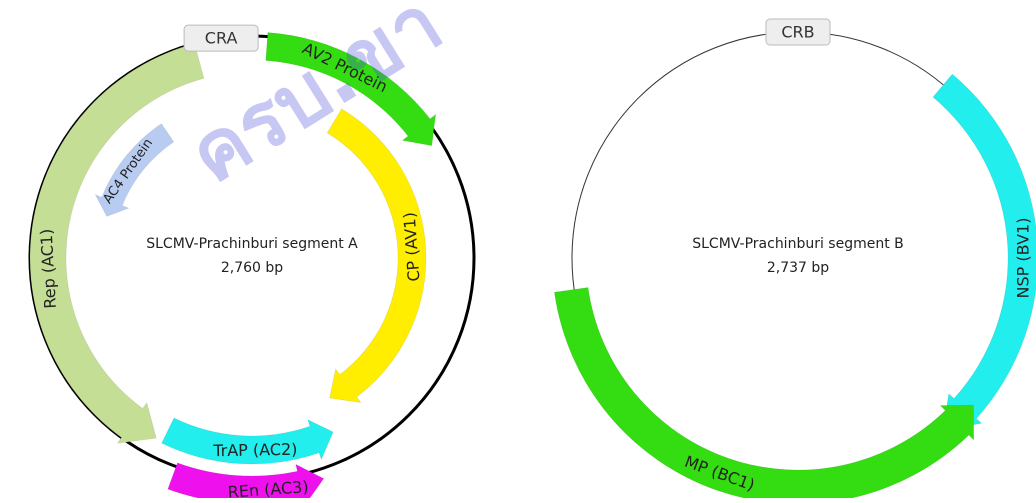 This screenshot has width=1036, height=503. Describe the element at coordinates (255, 450) in the screenshot. I see `gene-label-trap: TrAP (AC2)` at that location.